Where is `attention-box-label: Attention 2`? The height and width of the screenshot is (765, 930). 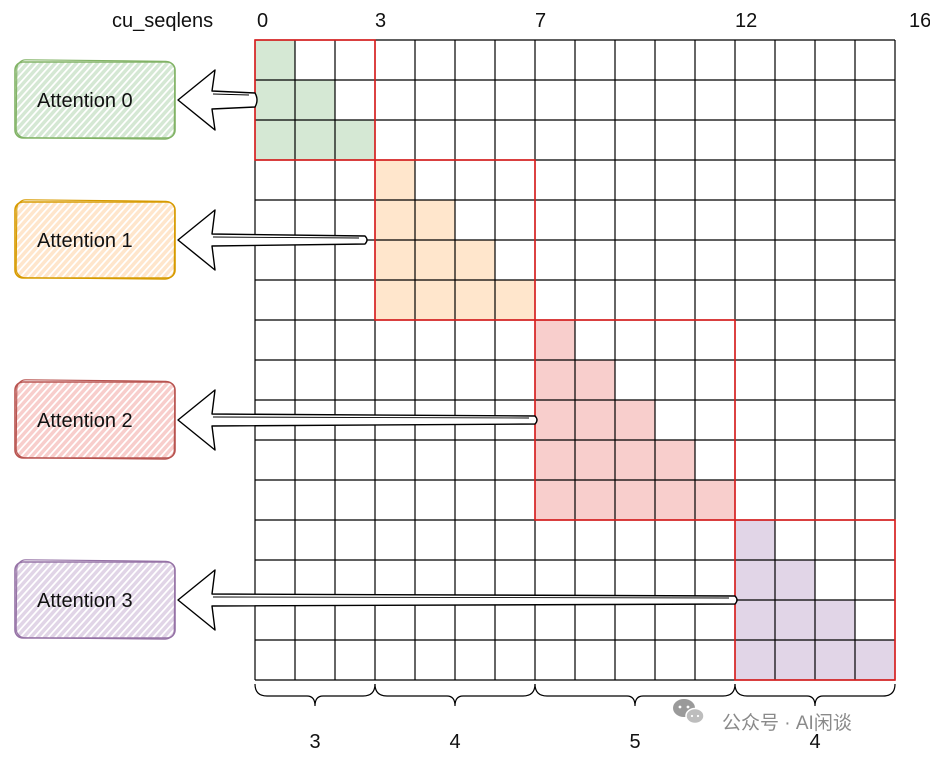
attention-box-label: Attention 2 is located at coordinates (85, 421).